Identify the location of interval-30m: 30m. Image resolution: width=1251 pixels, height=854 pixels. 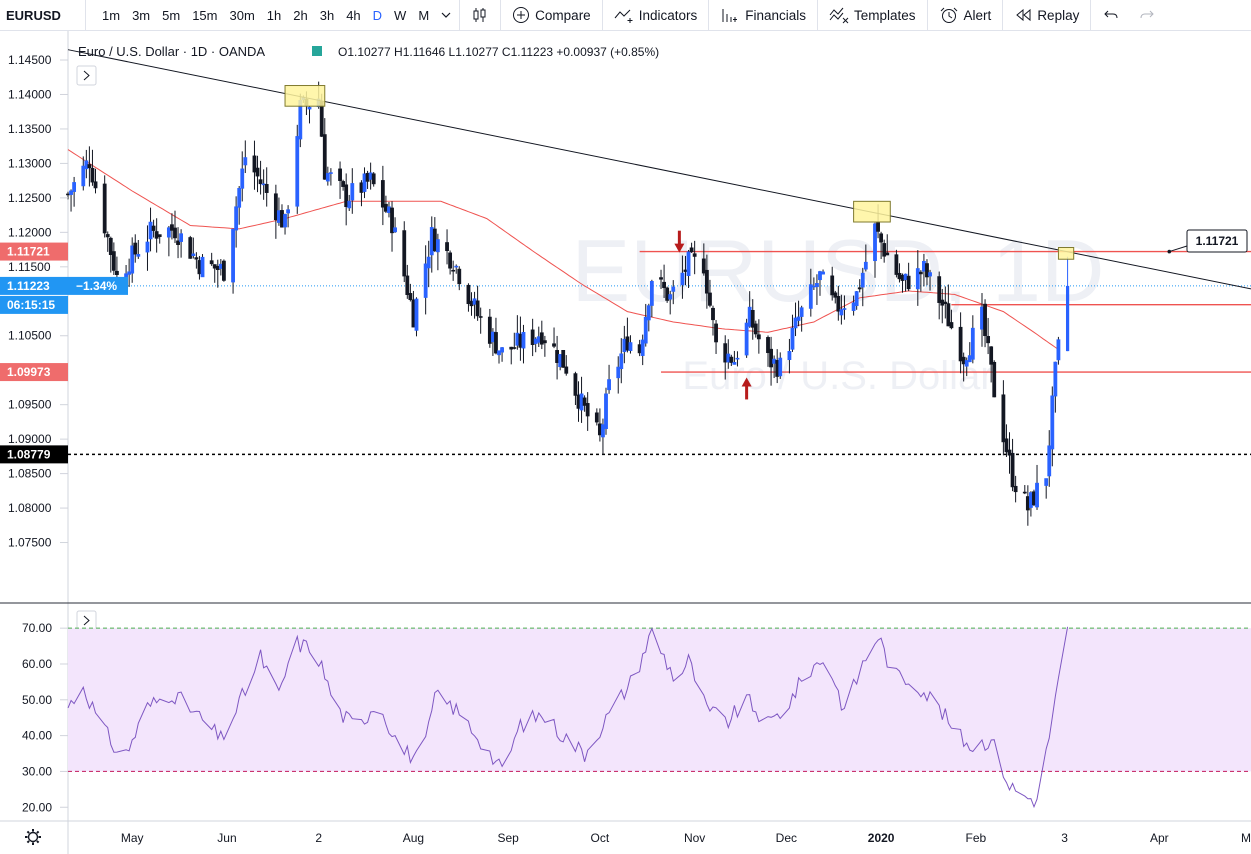
(242, 15).